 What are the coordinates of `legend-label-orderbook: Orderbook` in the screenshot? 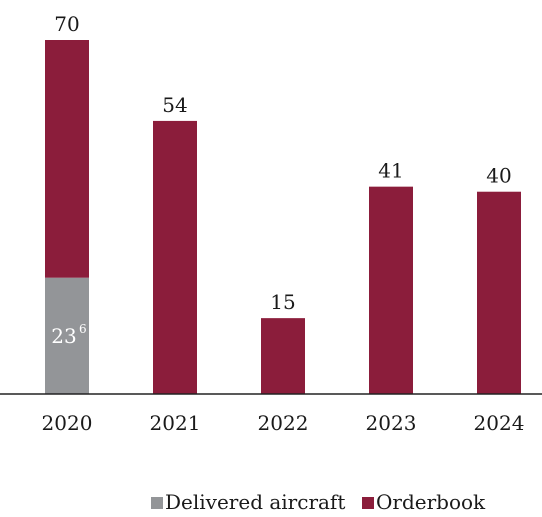 It's located at (431, 502).